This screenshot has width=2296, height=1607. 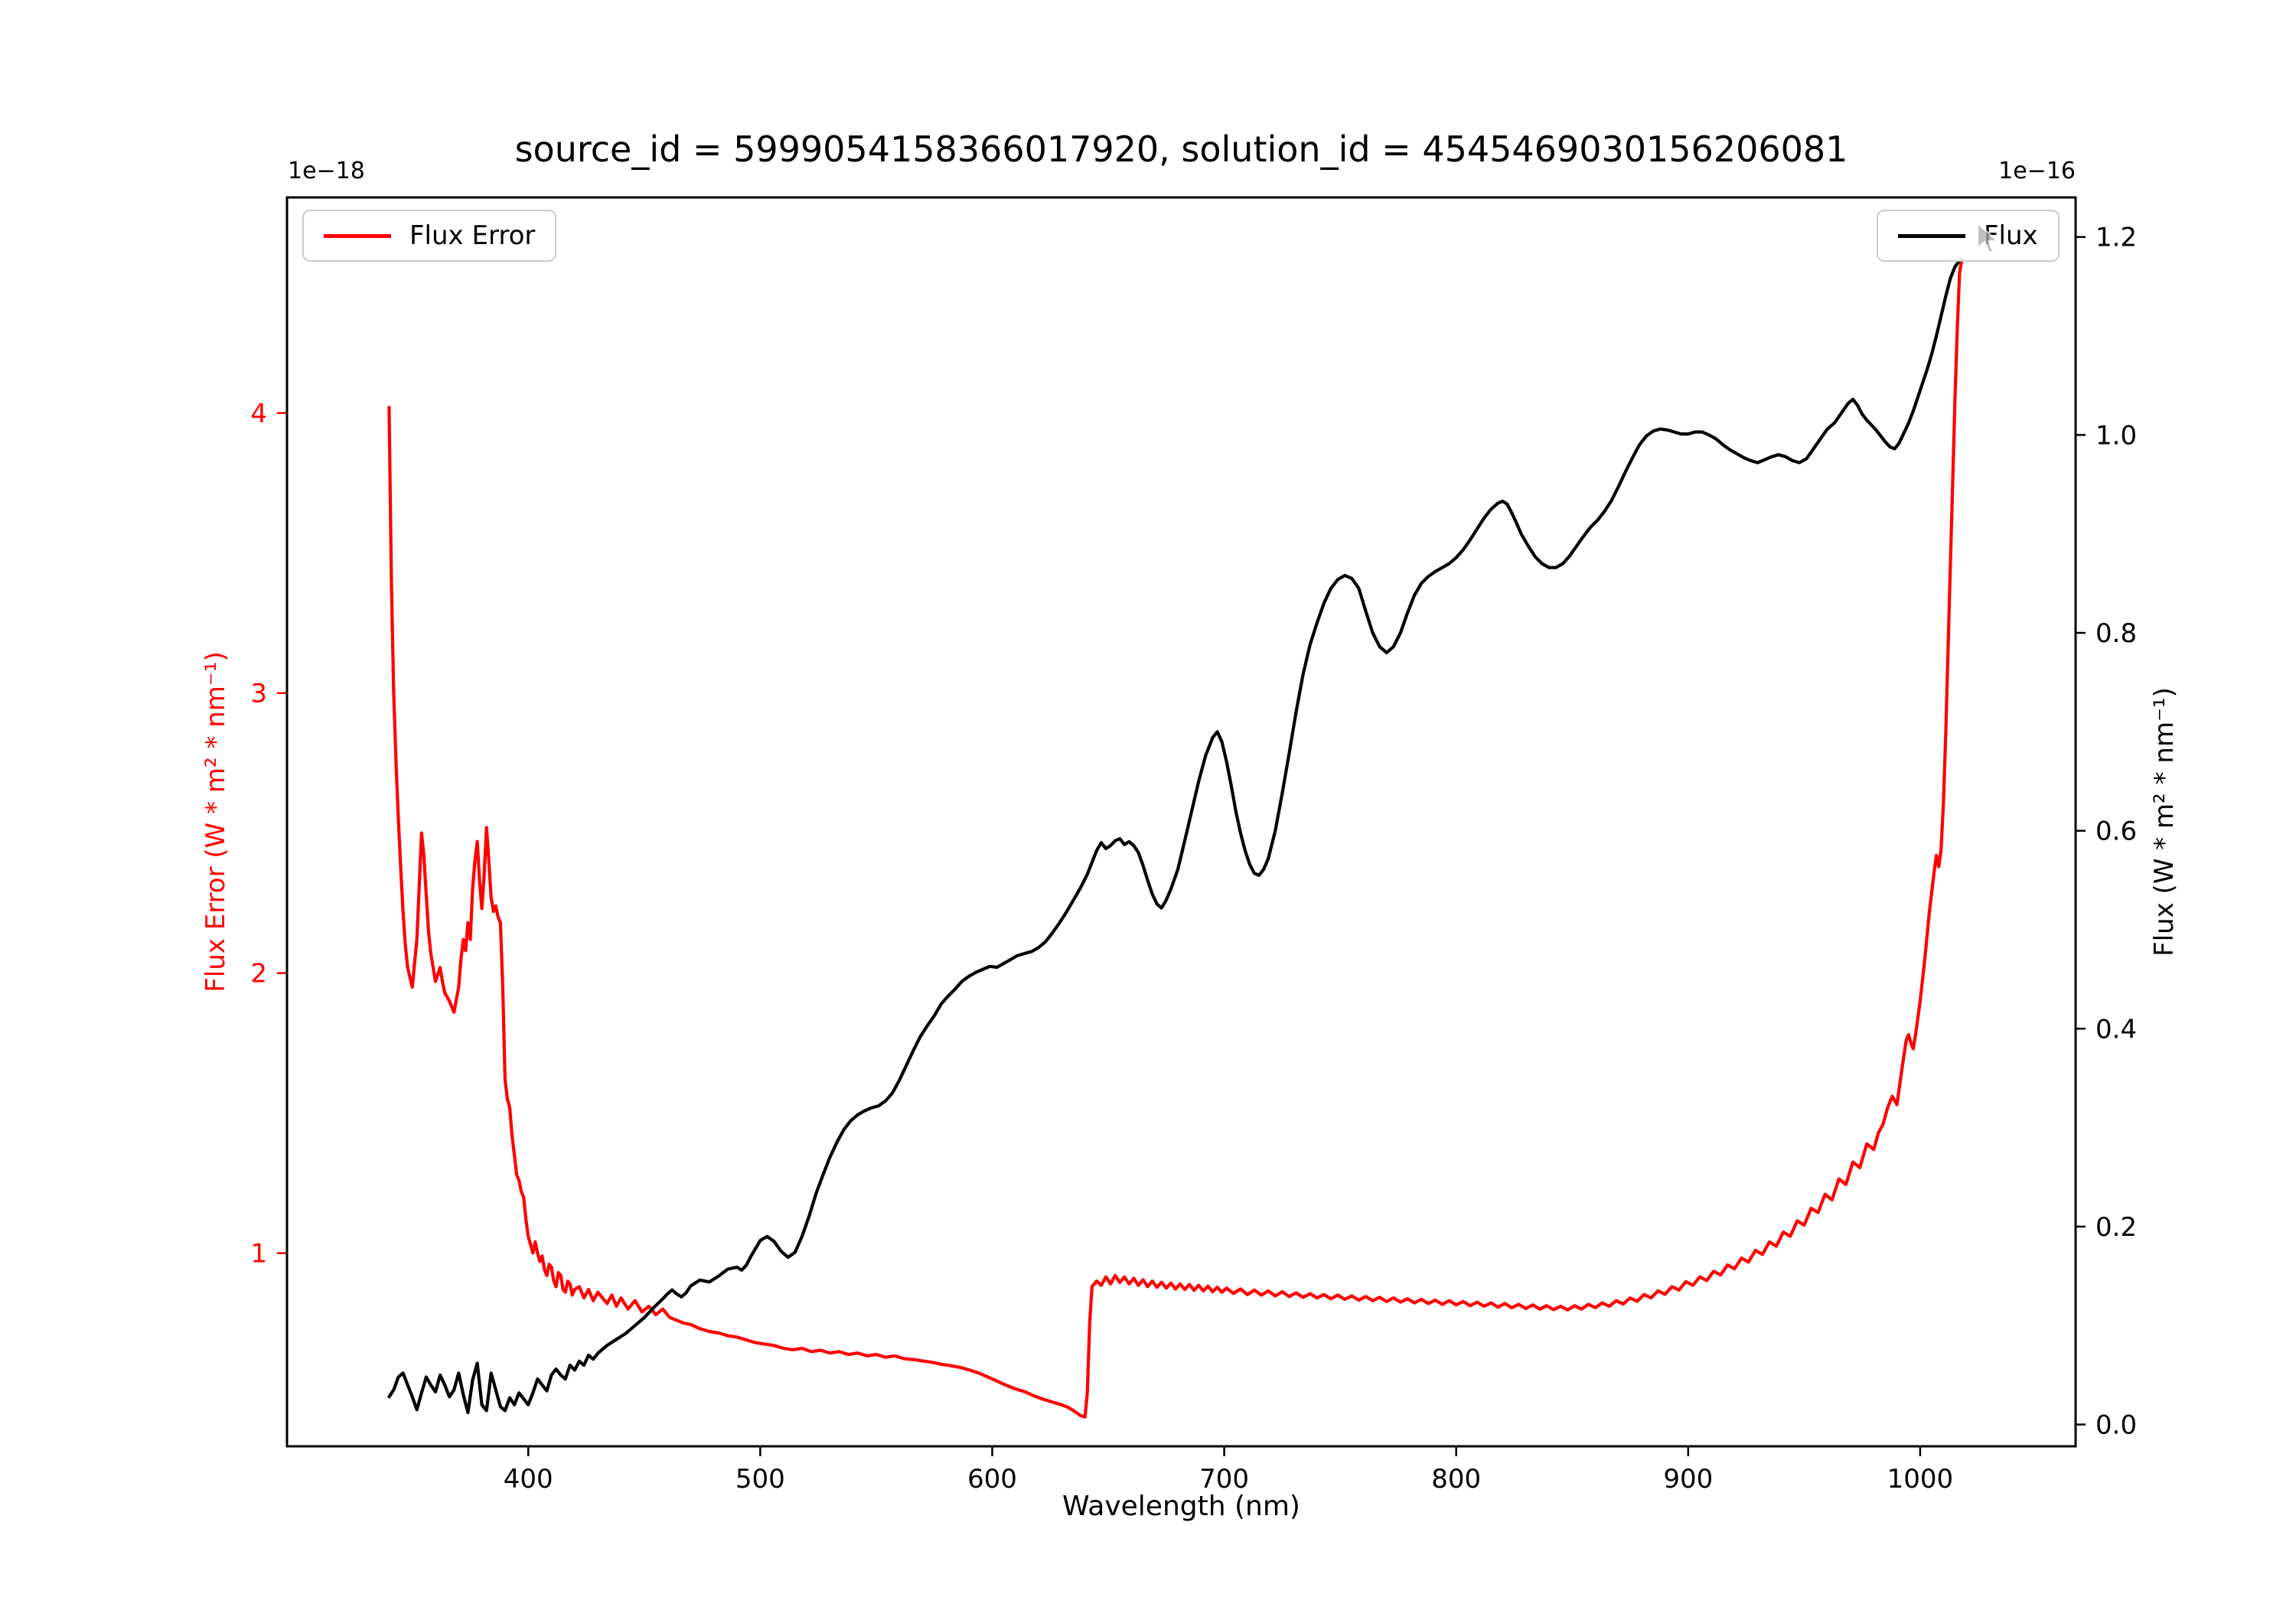 What do you see at coordinates (258, 414) in the screenshot?
I see `left-y-tick-label: 4` at bounding box center [258, 414].